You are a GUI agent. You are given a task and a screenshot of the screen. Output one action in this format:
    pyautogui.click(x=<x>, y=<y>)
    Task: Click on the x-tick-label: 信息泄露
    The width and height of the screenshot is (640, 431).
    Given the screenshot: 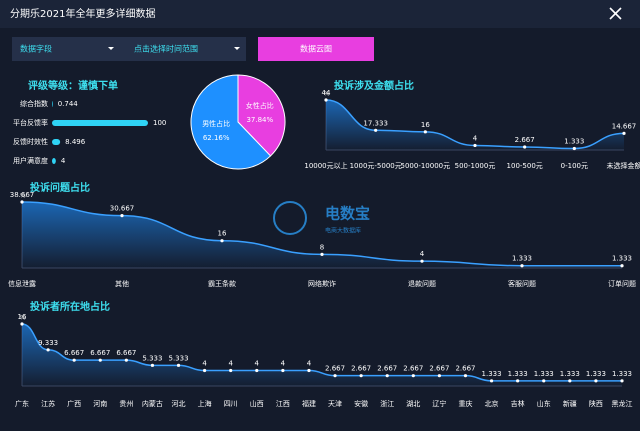 What is the action you would take?
    pyautogui.click(x=22, y=283)
    